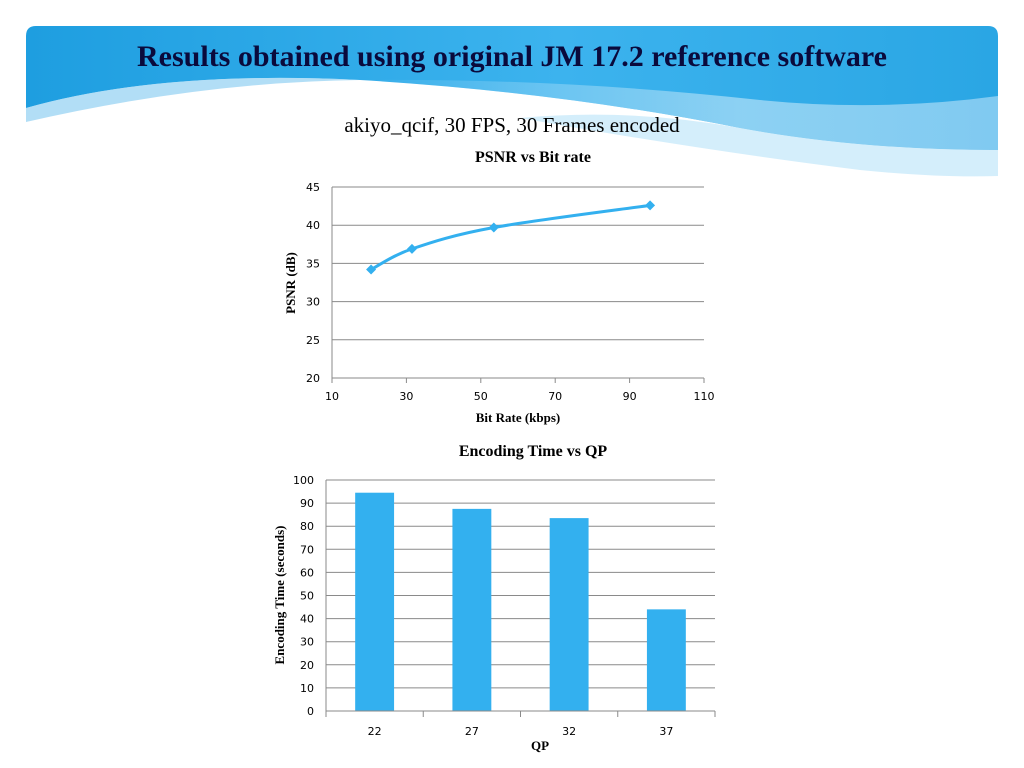 This screenshot has width=1024, height=768. Describe the element at coordinates (307, 688) in the screenshot. I see `chart2-y-tick-label: 10` at that location.